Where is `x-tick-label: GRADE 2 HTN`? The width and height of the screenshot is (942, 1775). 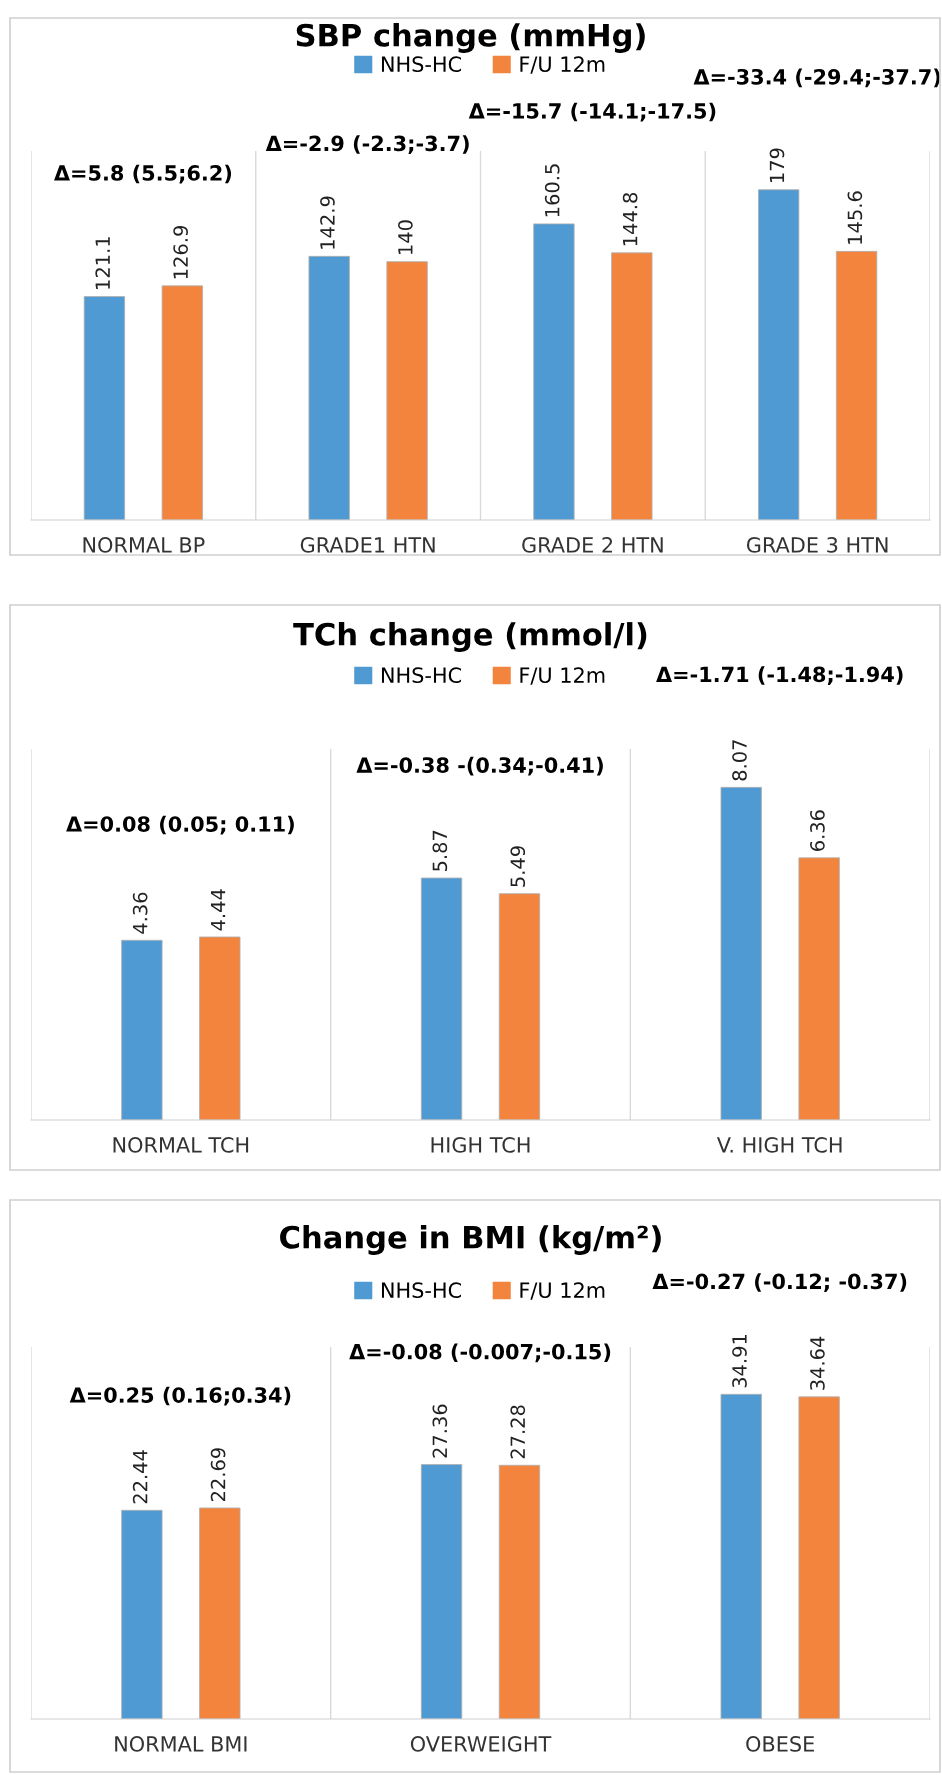 x-tick-label: GRADE 2 HTN is located at coordinates (592, 545).